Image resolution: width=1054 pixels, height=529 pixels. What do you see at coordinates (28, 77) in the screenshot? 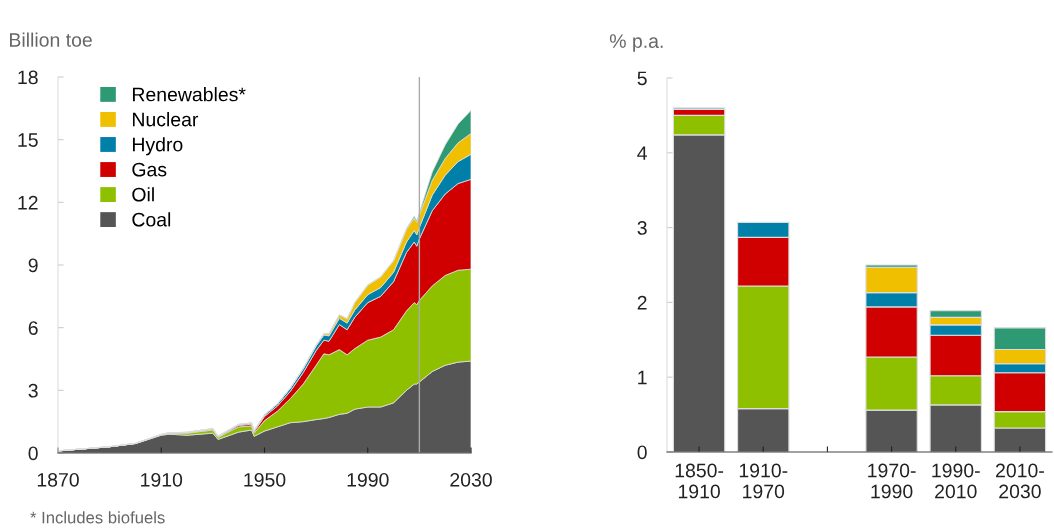
I see `y-tick-label: 18` at bounding box center [28, 77].